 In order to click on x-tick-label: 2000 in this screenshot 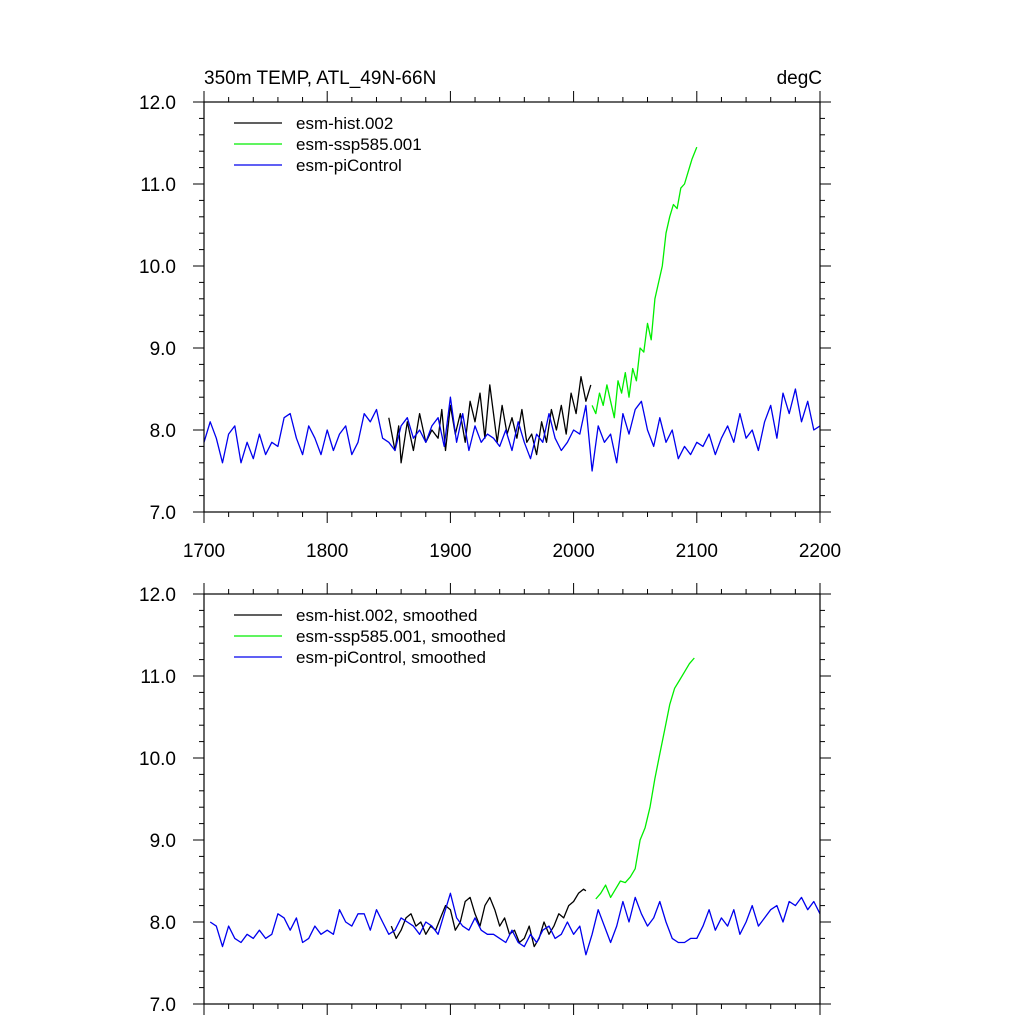, I will do `click(573, 551)`.